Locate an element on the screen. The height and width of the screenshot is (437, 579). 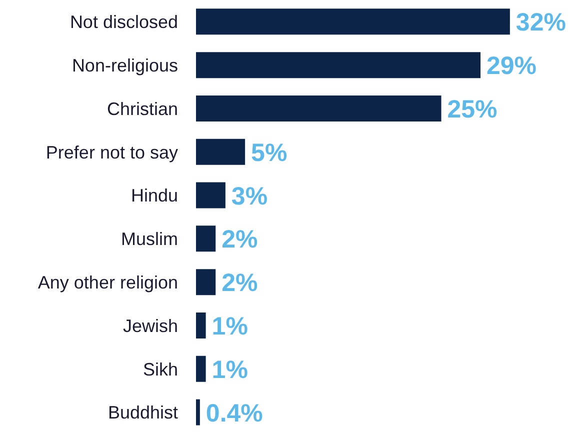
data-label: 29% is located at coordinates (511, 66).